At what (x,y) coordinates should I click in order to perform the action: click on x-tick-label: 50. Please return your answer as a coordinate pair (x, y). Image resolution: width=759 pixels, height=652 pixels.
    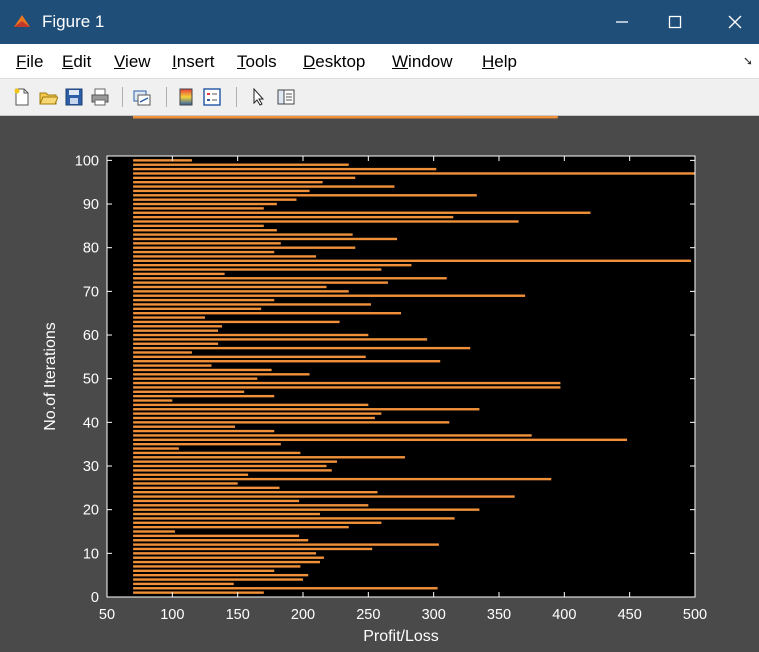
    Looking at the image, I should click on (107, 615).